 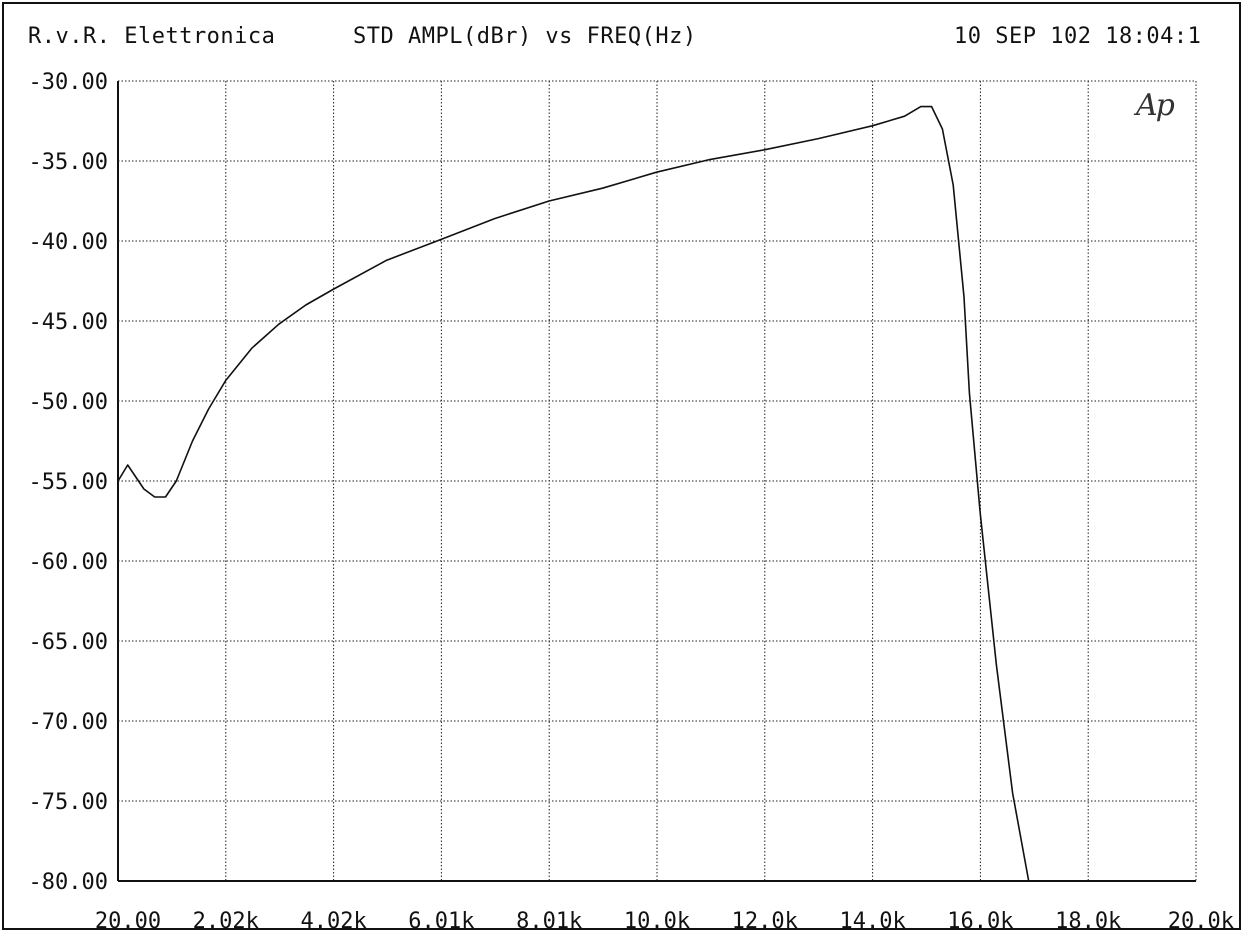 What do you see at coordinates (1078, 36) in the screenshot?
I see `timestamp: 10 SEP 102 18:04:1` at bounding box center [1078, 36].